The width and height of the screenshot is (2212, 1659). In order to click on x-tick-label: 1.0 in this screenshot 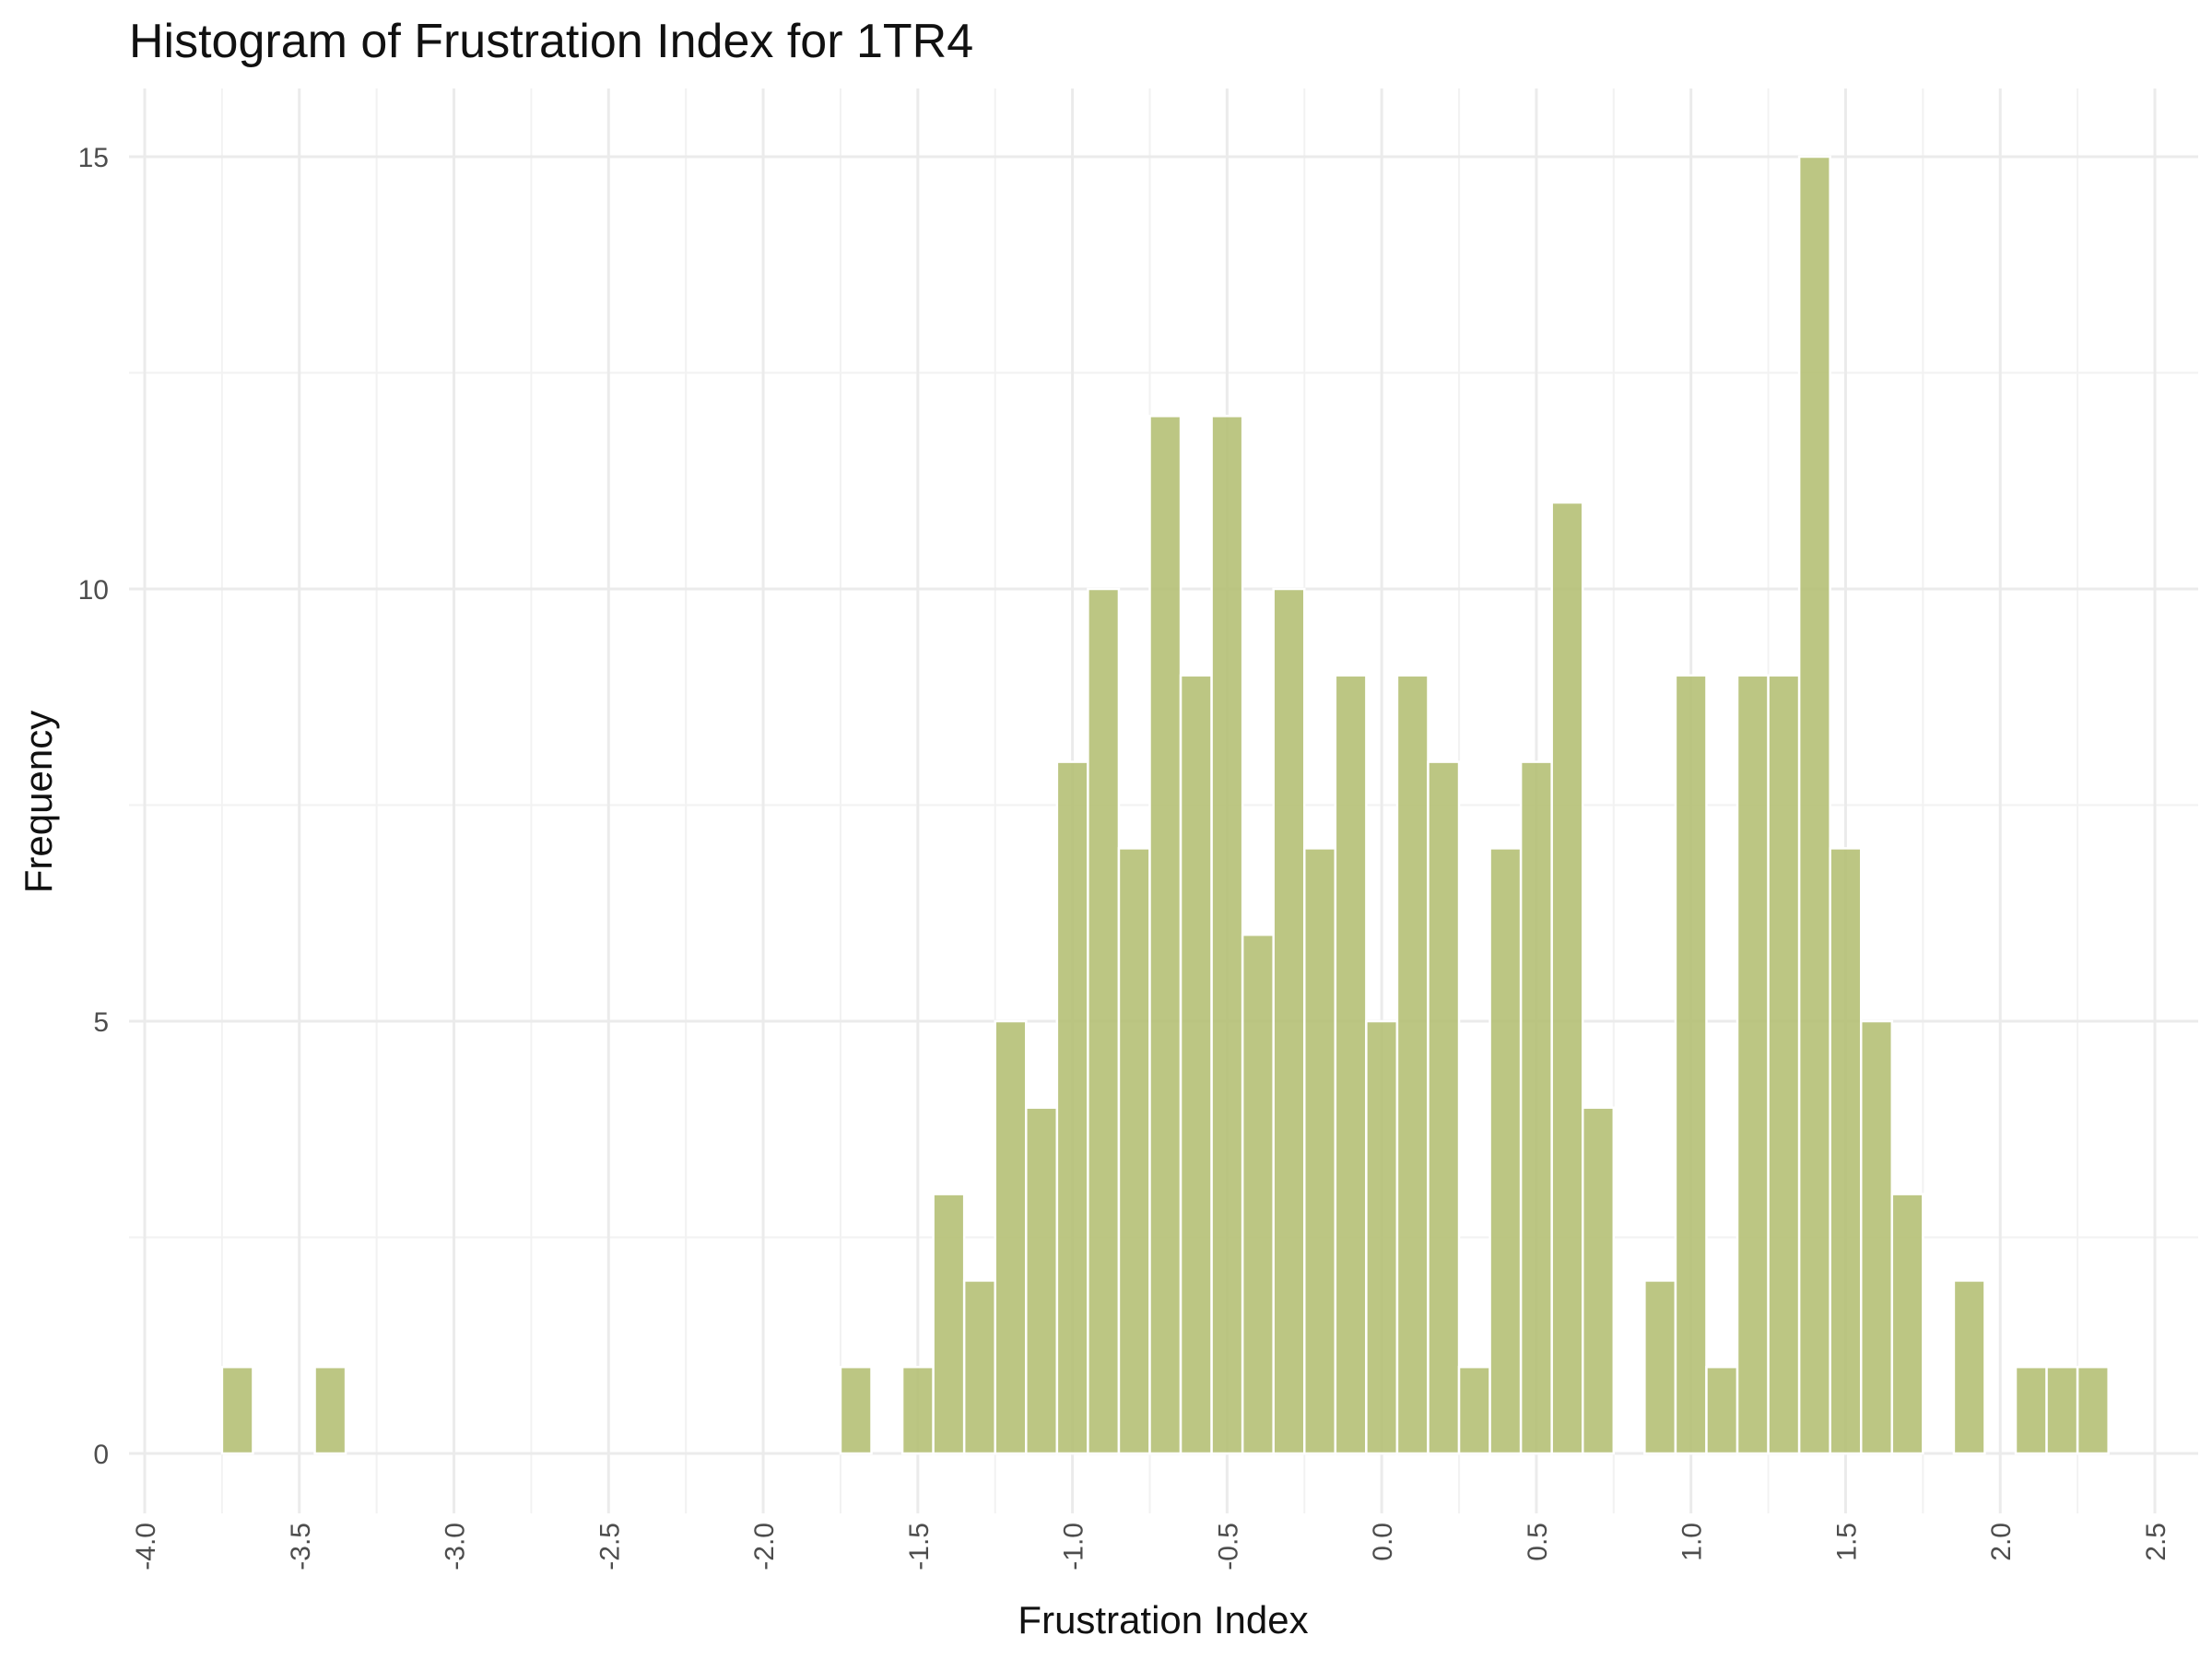, I will do `click(1692, 1542)`.